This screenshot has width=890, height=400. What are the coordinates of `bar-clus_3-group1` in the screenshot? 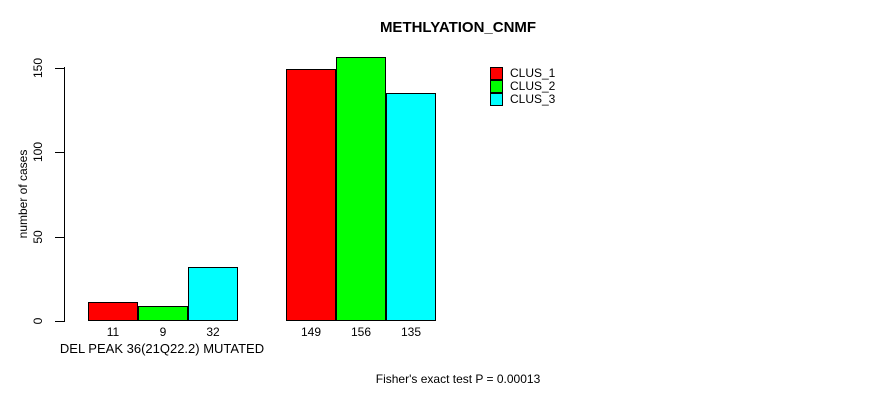 It's located at (213, 294).